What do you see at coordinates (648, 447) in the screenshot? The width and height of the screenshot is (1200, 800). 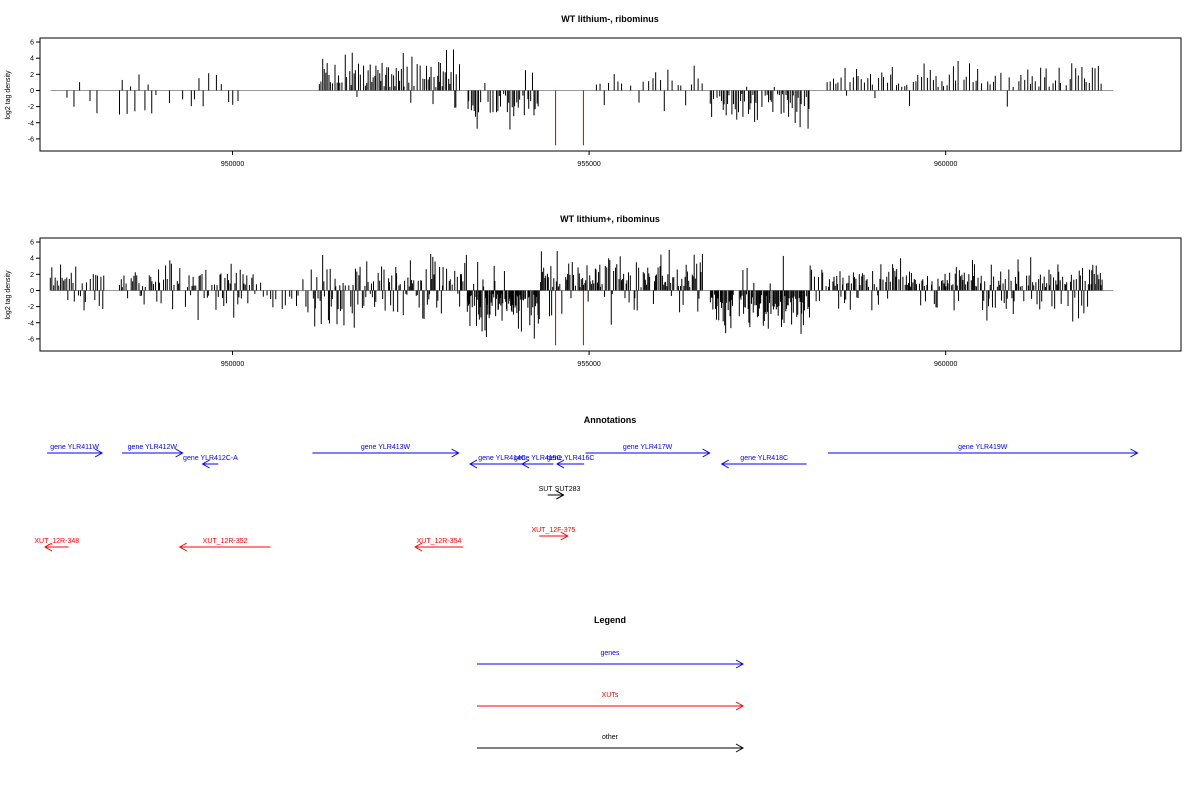 I see `feature-label: gene YLR417W` at bounding box center [648, 447].